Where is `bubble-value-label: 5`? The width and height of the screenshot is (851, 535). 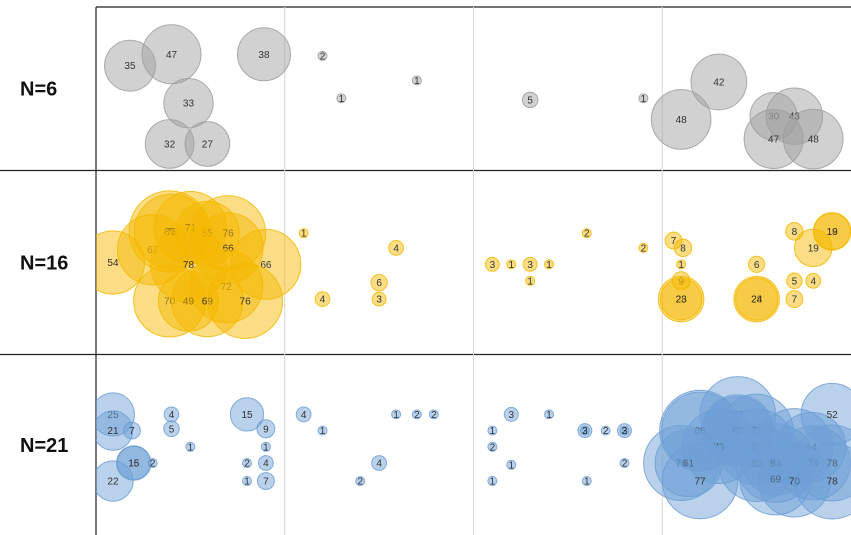
bubble-value-label: 5 is located at coordinates (530, 100).